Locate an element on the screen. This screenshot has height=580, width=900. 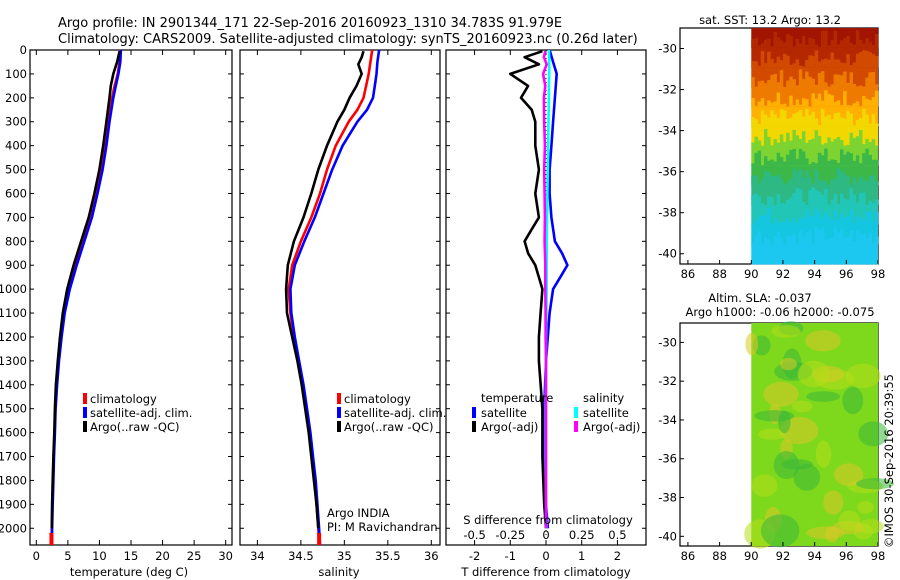
legend-label-temp-argo: Argo(-adj) is located at coordinates (509, 427).